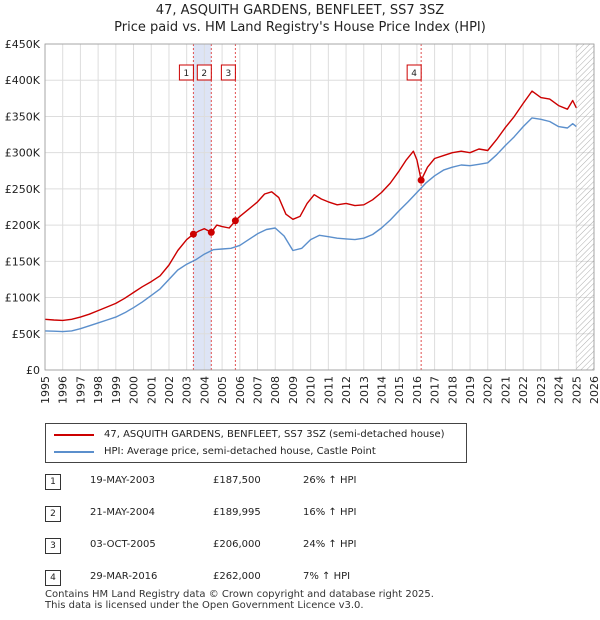 The width and height of the screenshot is (600, 620). Describe the element at coordinates (123, 544) in the screenshot. I see `sale-date: 03-OCT-2005` at that location.